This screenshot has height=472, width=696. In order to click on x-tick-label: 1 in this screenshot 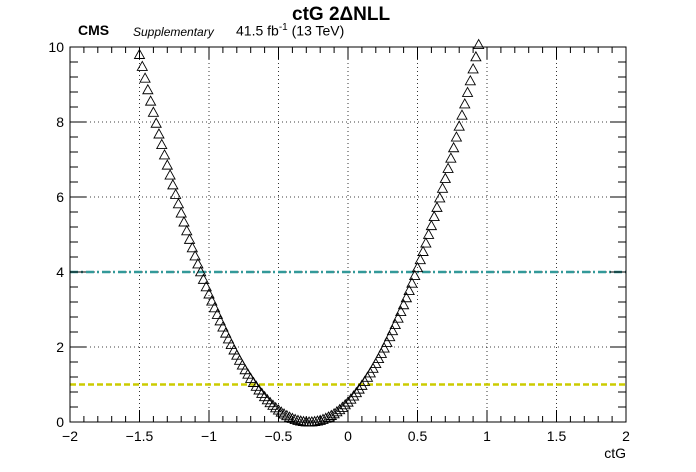, I will do `click(487, 436)`.